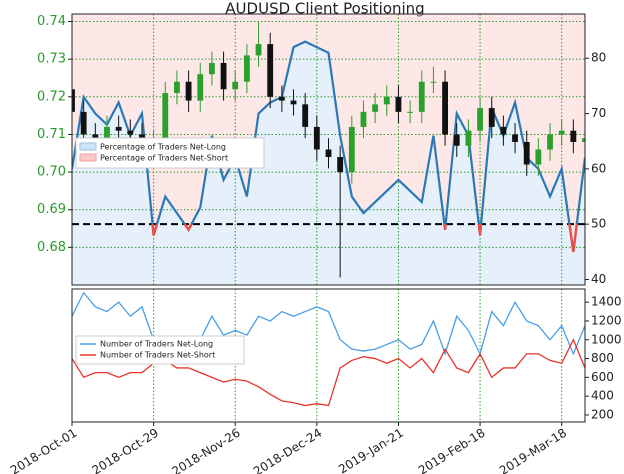 This screenshot has height=474, width=624. Describe the element at coordinates (324, 9) in the screenshot. I see `chart-title: AUDUSD Client Positioning` at that location.